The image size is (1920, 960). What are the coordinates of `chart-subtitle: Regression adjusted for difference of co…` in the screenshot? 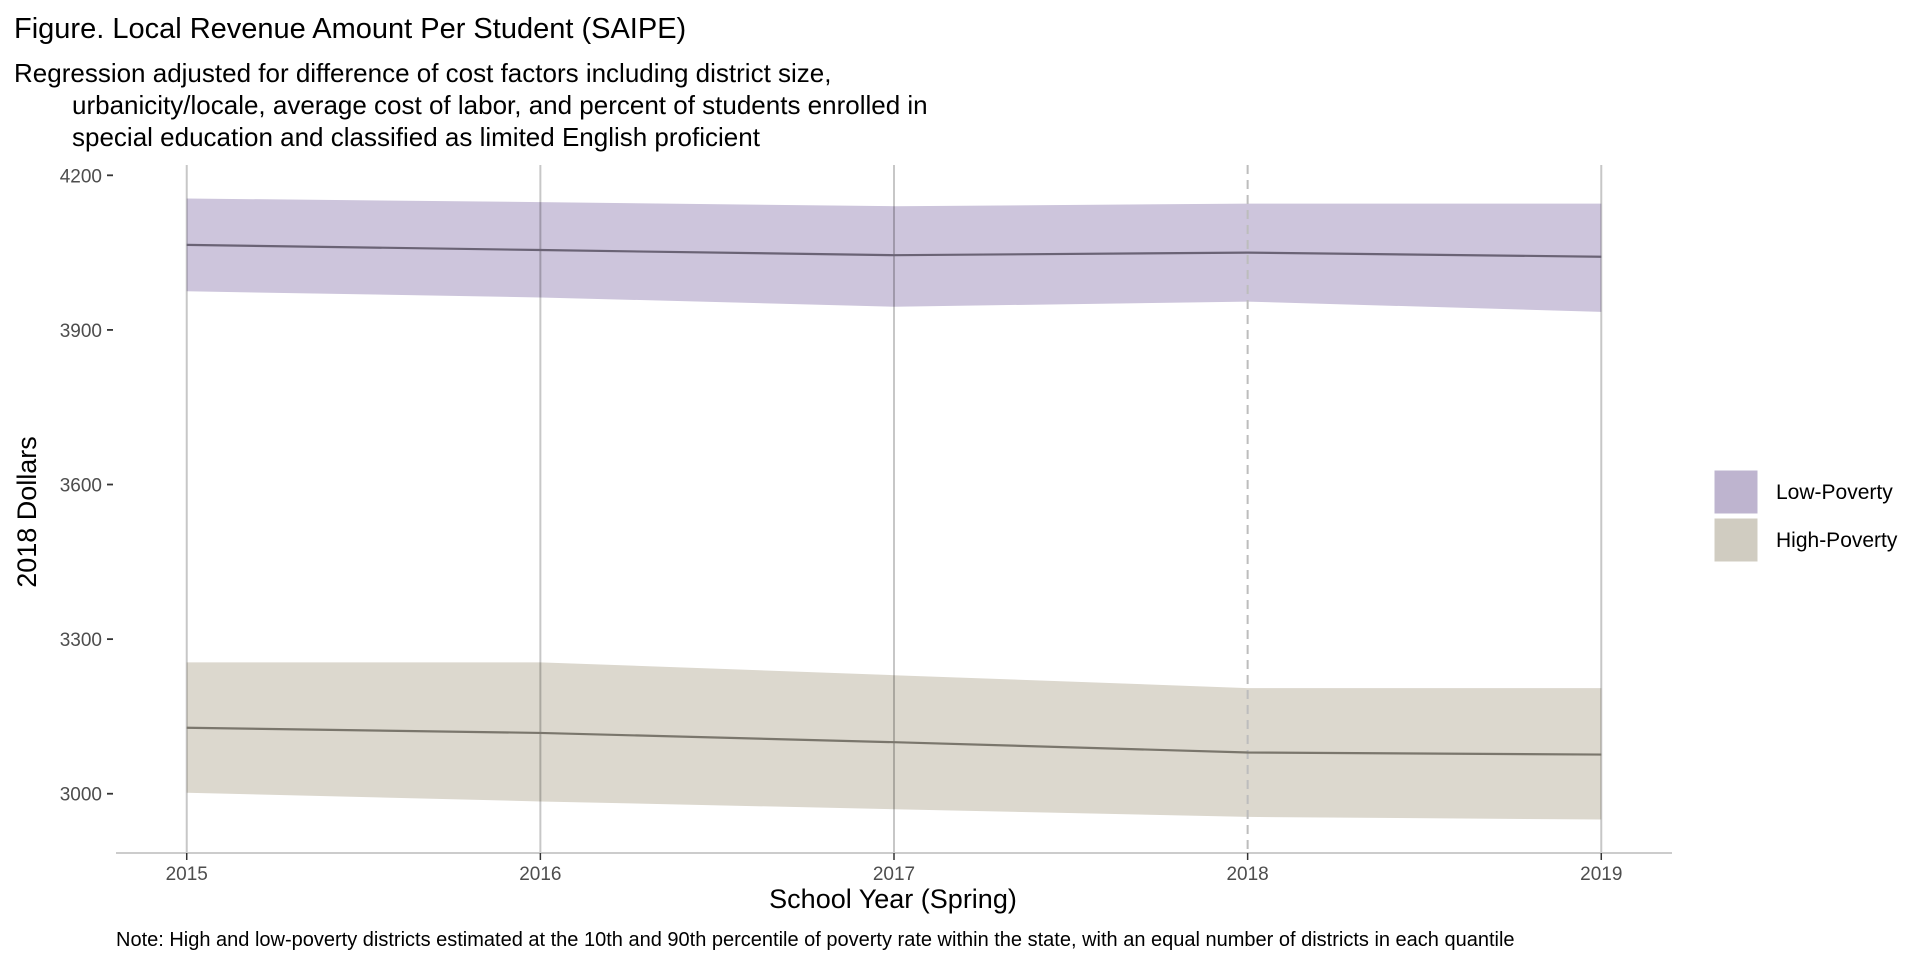 It's located at (471, 105).